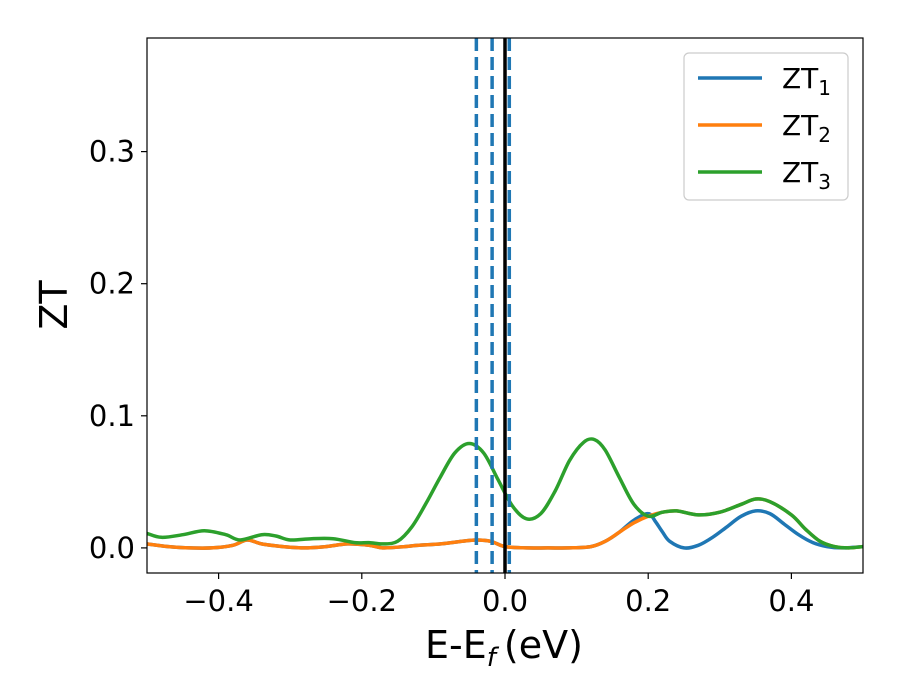 The image size is (900, 700). Describe the element at coordinates (54, 305) in the screenshot. I see `y-axis-label: ZT` at that location.